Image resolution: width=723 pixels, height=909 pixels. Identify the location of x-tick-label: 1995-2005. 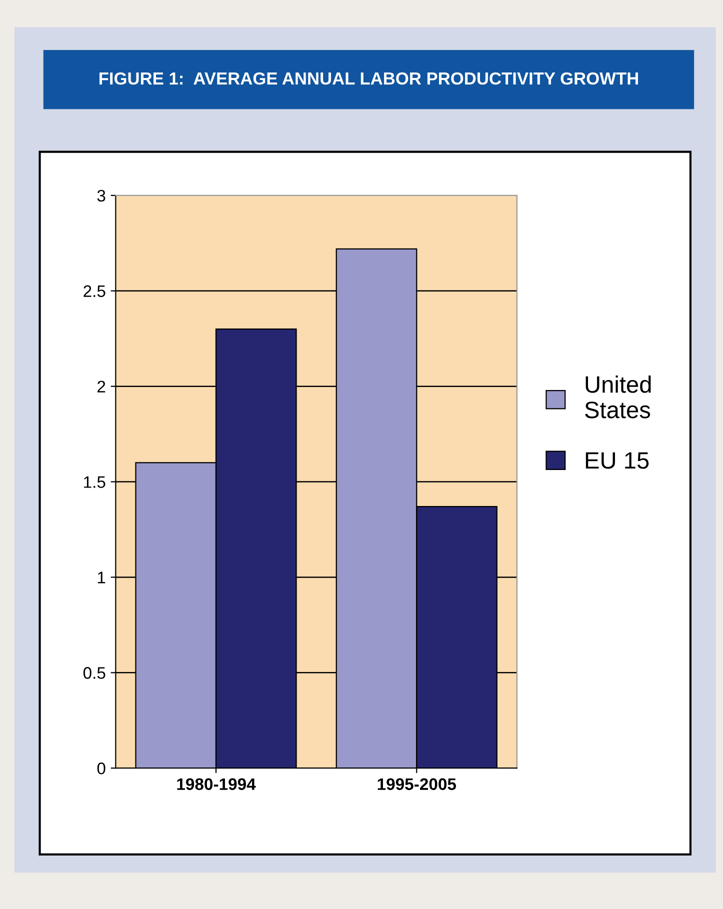
(417, 784).